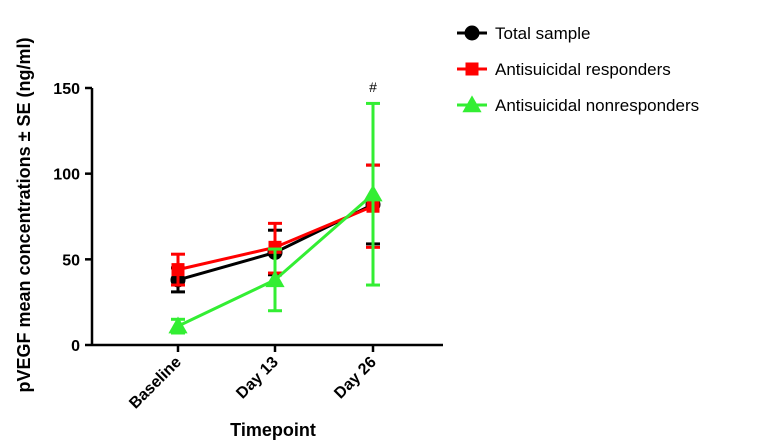 This screenshot has height=447, width=765. What do you see at coordinates (66, 89) in the screenshot?
I see `y-tick-label: 150` at bounding box center [66, 89].